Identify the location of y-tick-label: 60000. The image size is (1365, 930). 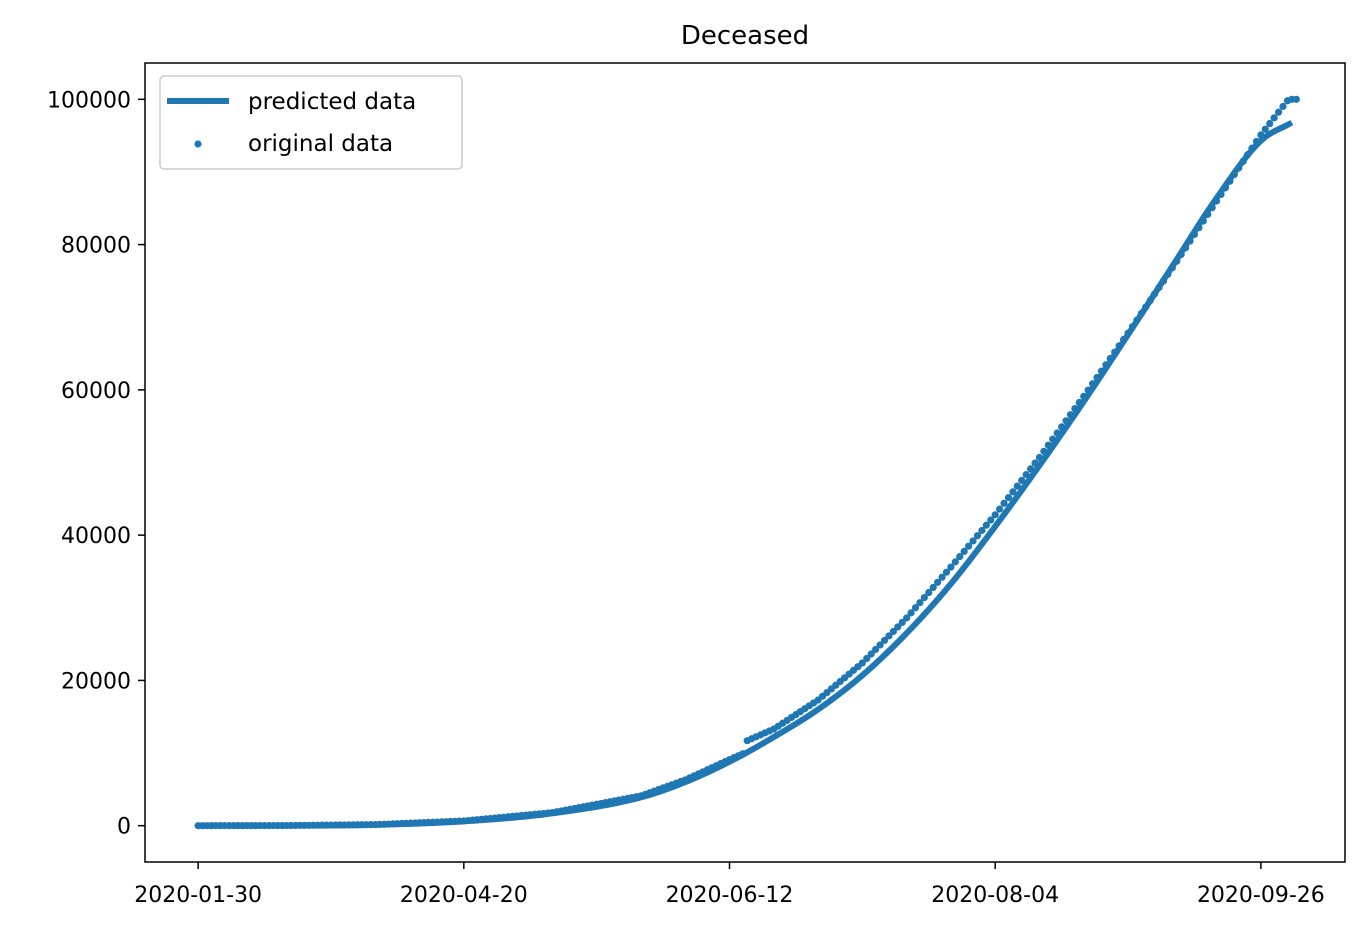
(96, 391).